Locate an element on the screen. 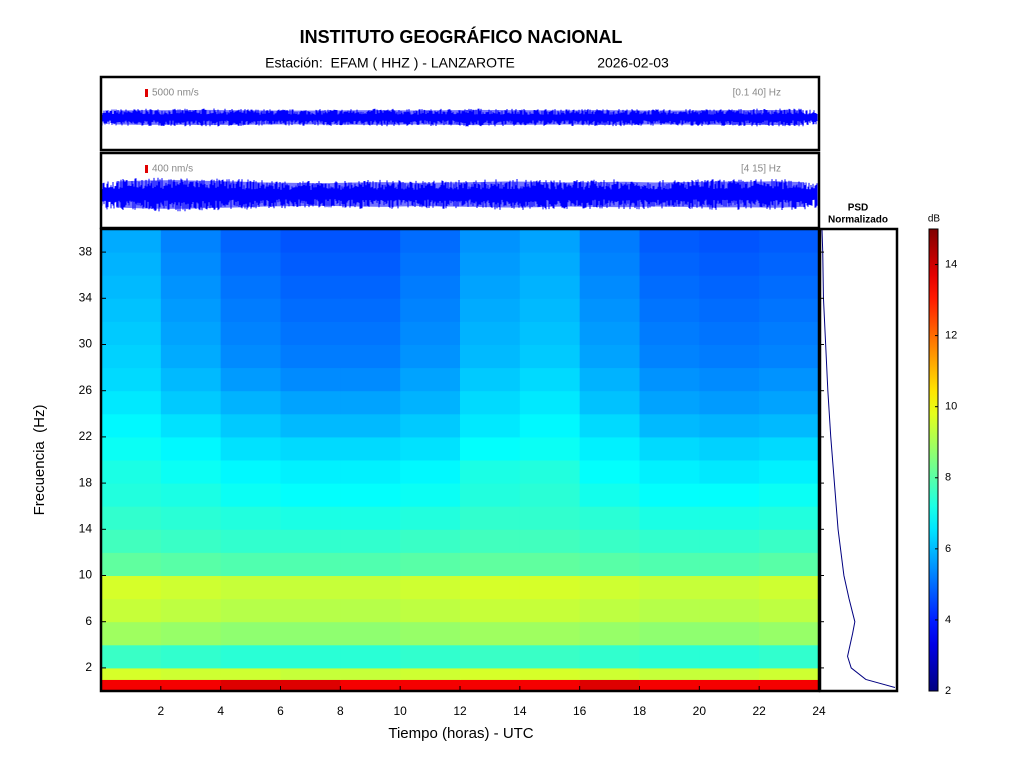 Image resolution: width=1024 pixels, height=768 pixels. x-axis-label: Tiempo (horas) - UTC is located at coordinates (460, 733).